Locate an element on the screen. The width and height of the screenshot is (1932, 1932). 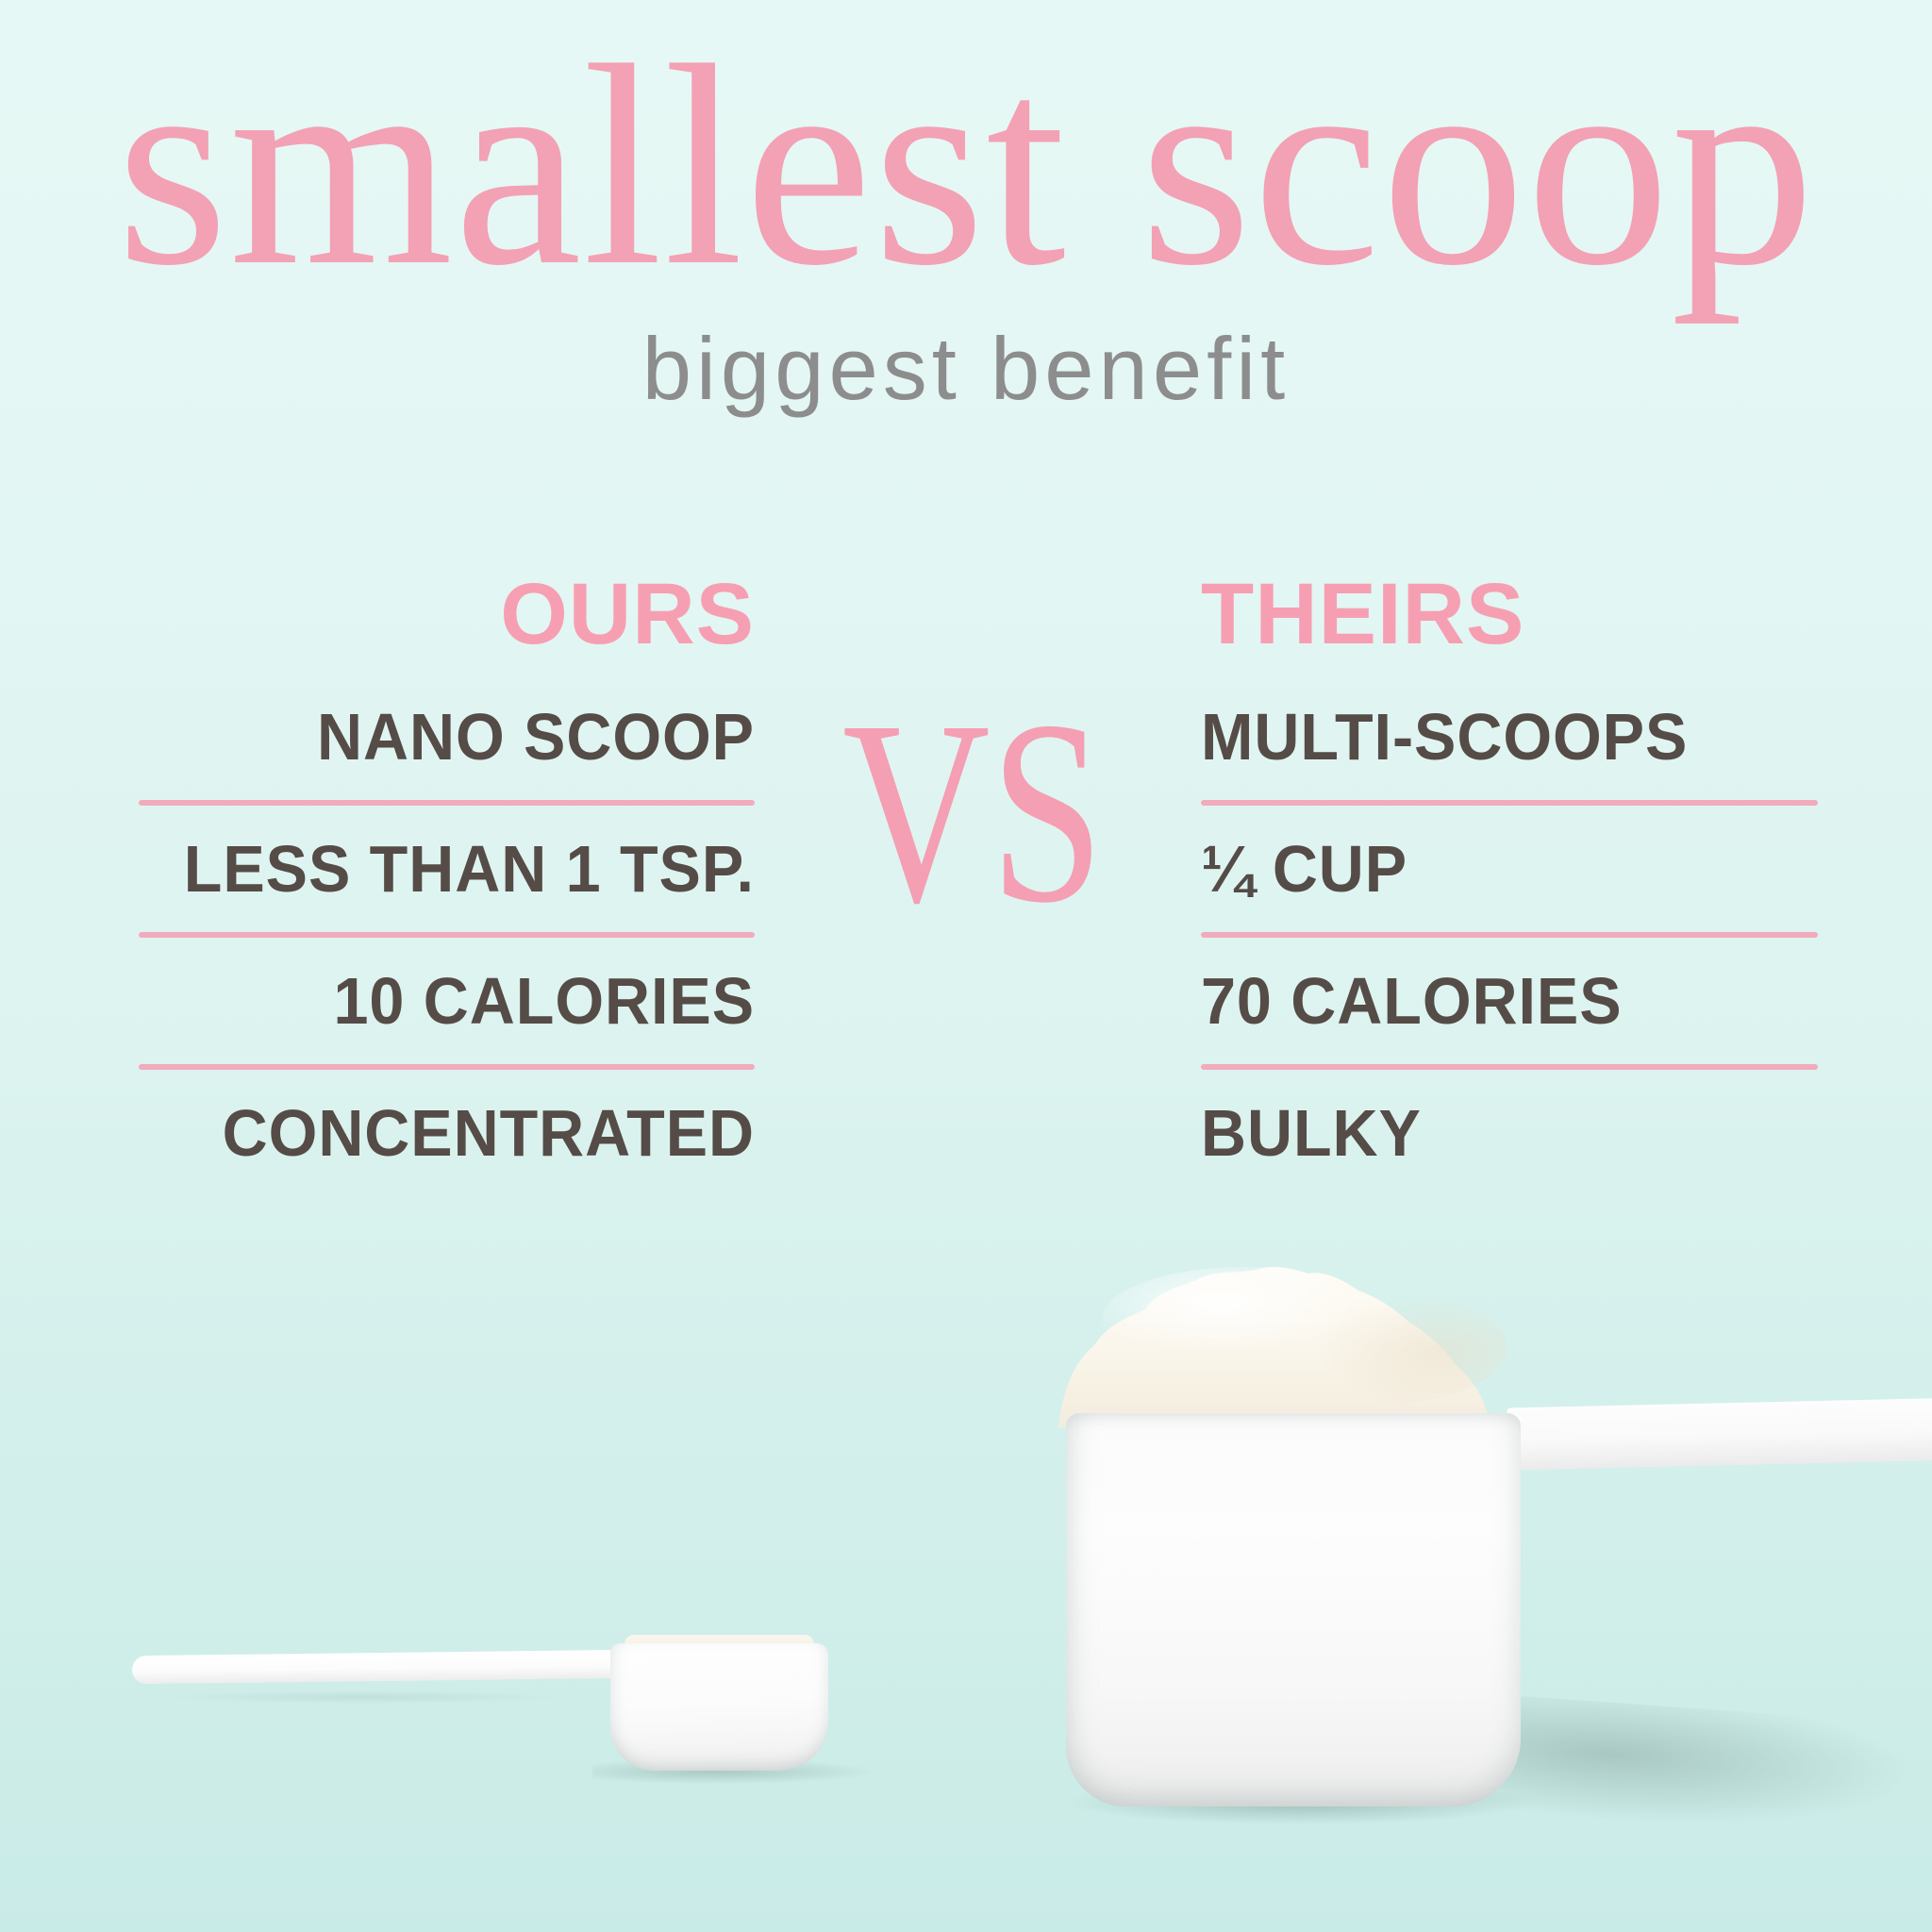
large-scoop-handle is located at coordinates (1719, 1434).